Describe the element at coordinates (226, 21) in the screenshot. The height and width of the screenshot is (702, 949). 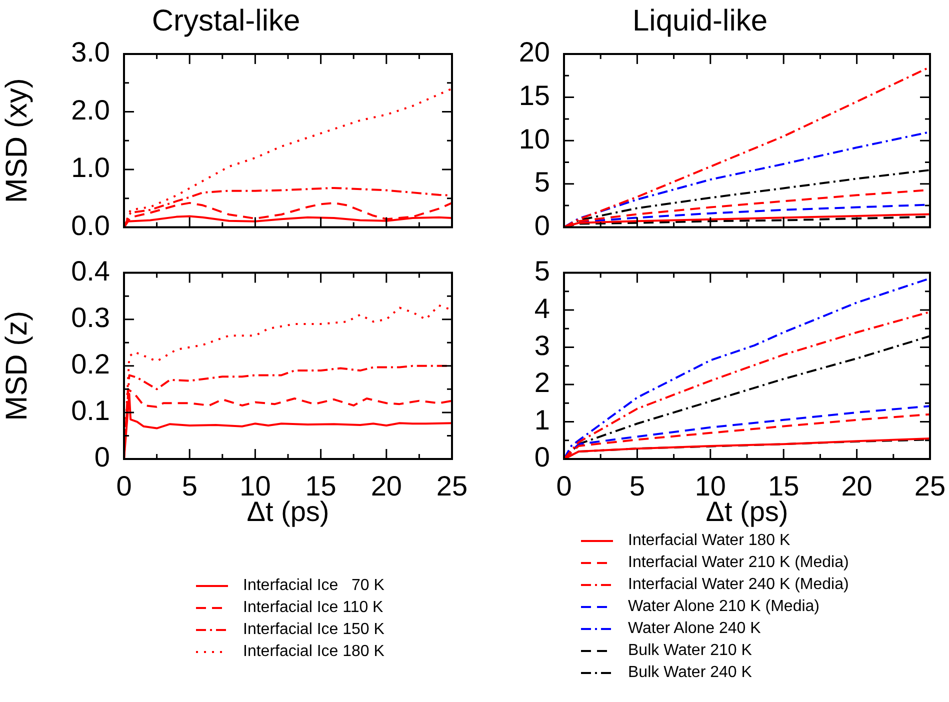
I see `chart-title: Crystal-like` at that location.